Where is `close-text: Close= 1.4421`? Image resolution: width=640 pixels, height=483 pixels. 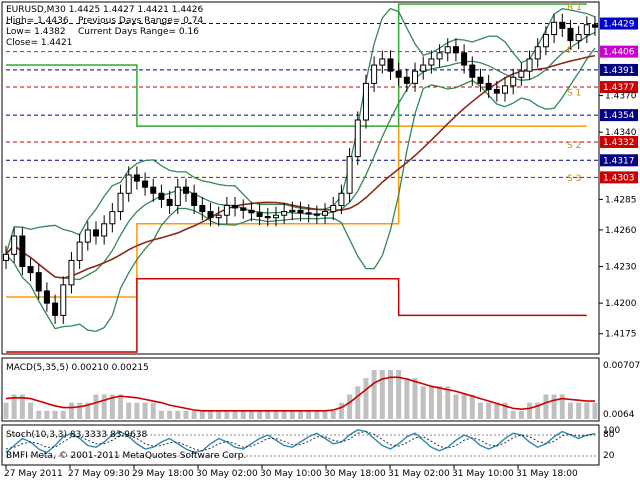 close-text: Close= 1.4421 is located at coordinates (39, 43).